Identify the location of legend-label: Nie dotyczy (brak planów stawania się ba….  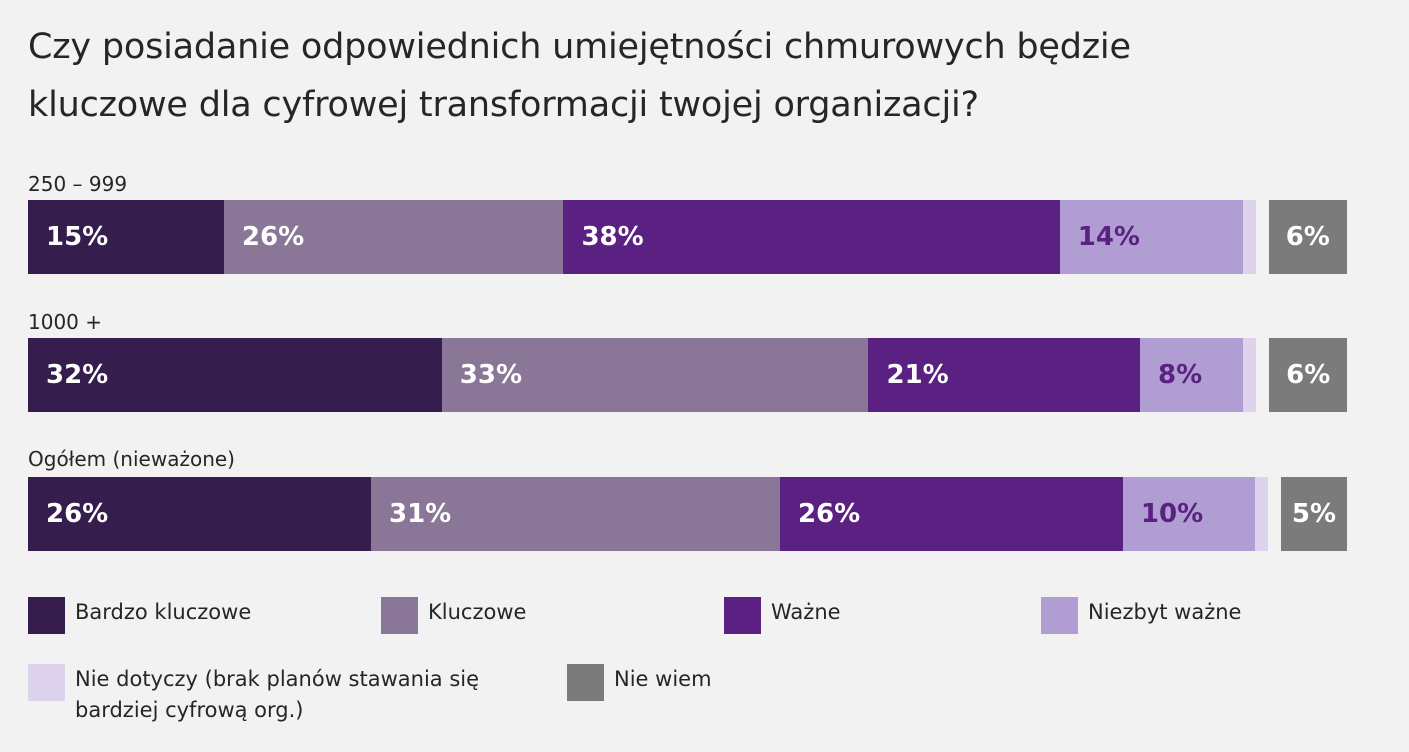
(277, 694).